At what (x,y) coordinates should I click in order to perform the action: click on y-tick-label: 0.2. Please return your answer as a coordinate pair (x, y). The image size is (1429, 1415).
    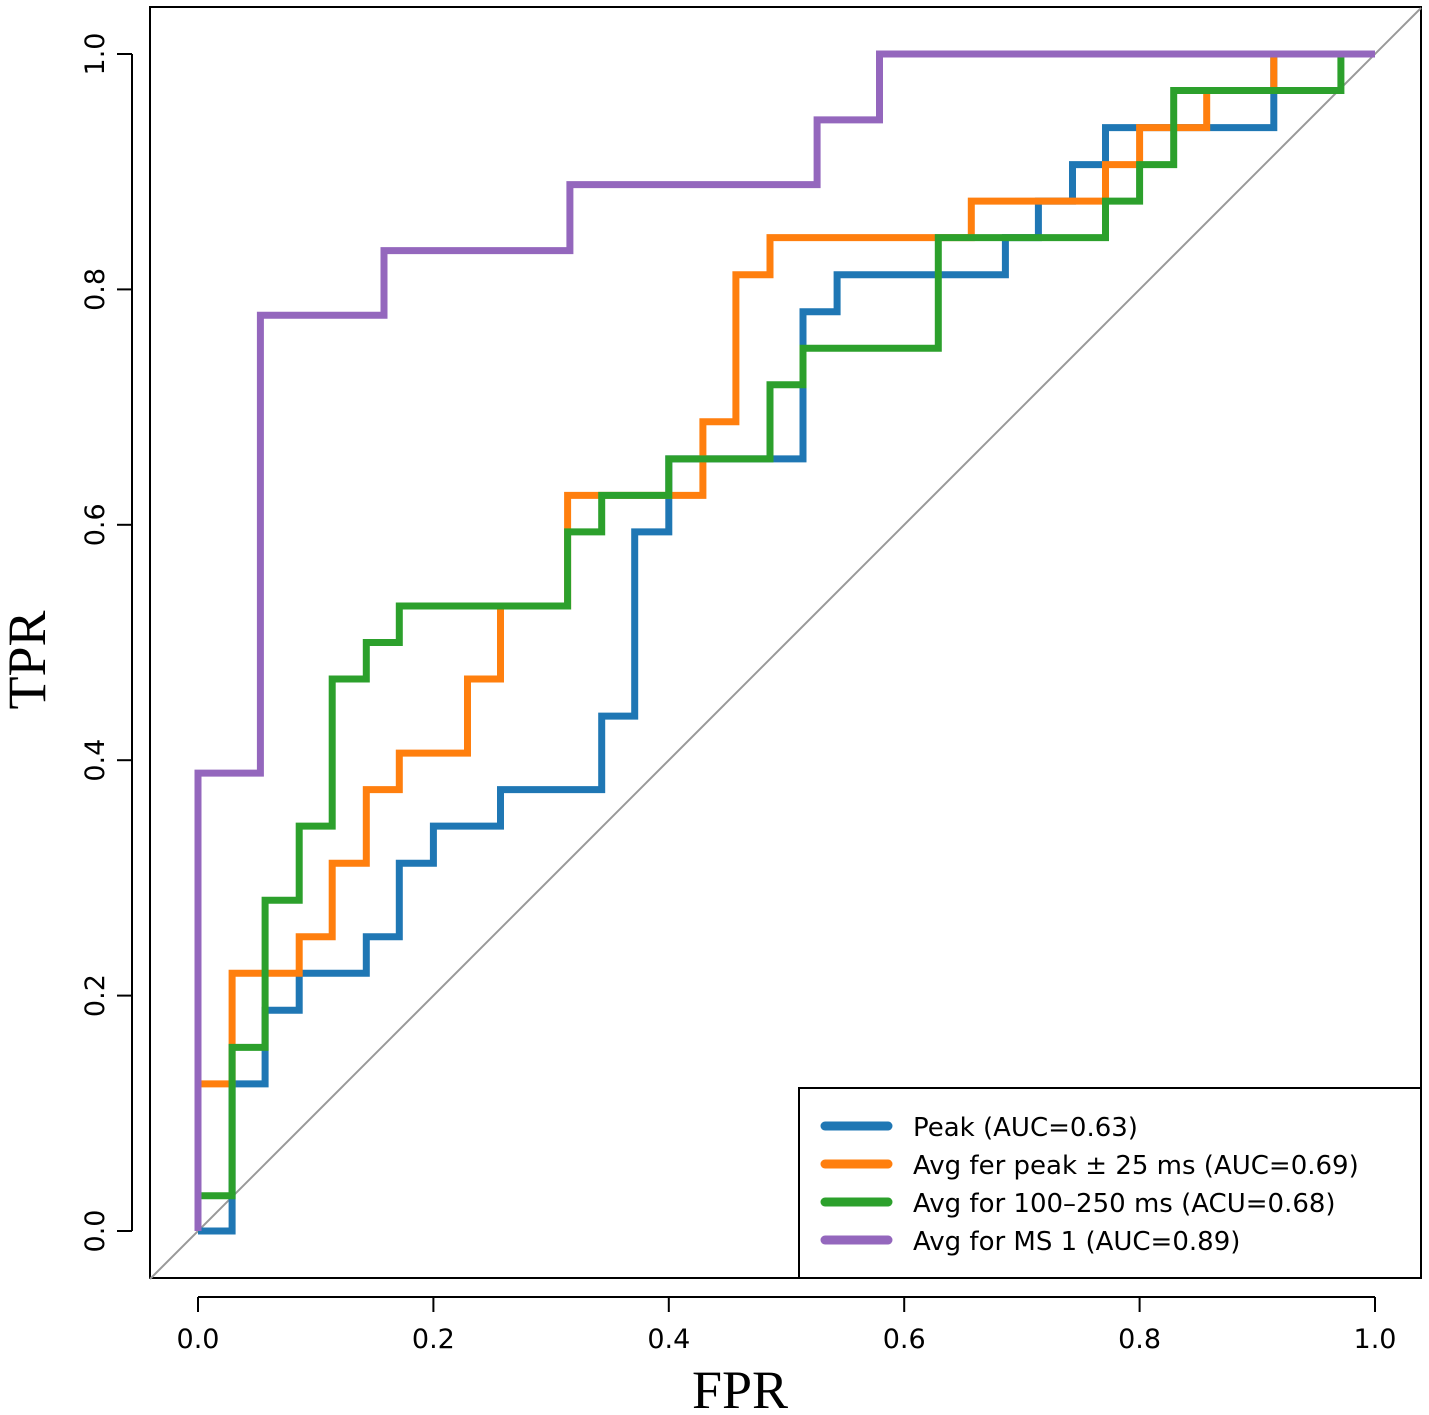
    Looking at the image, I should click on (95, 995).